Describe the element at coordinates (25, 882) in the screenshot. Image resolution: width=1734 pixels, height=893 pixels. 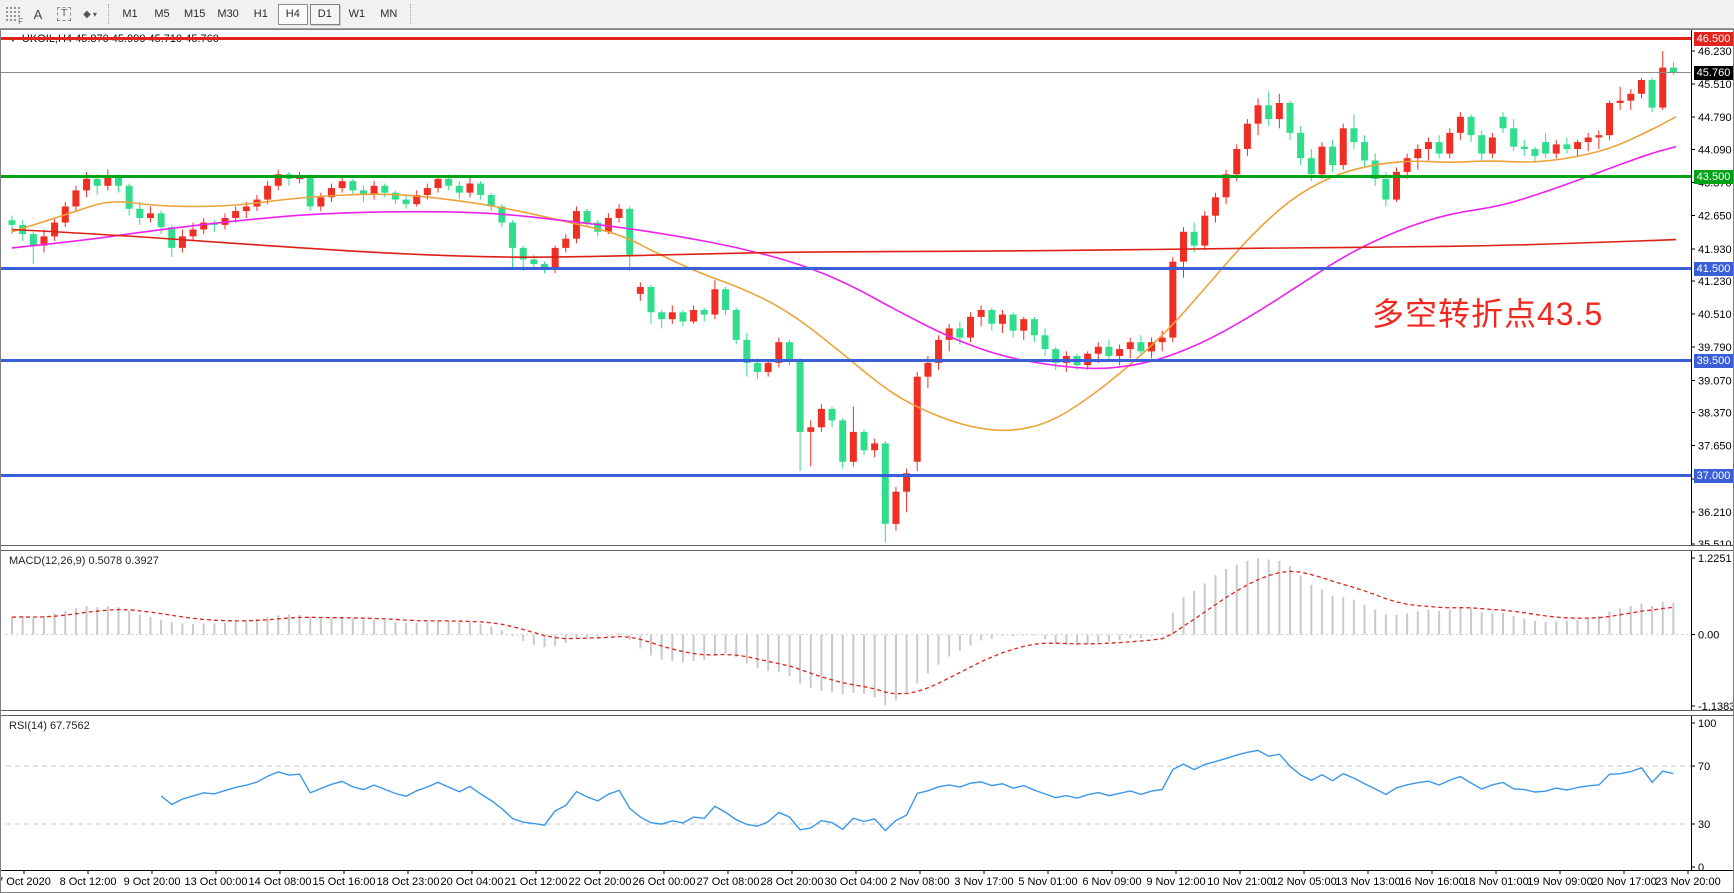
I see `svg-text: 7 Oct 2020` at that location.